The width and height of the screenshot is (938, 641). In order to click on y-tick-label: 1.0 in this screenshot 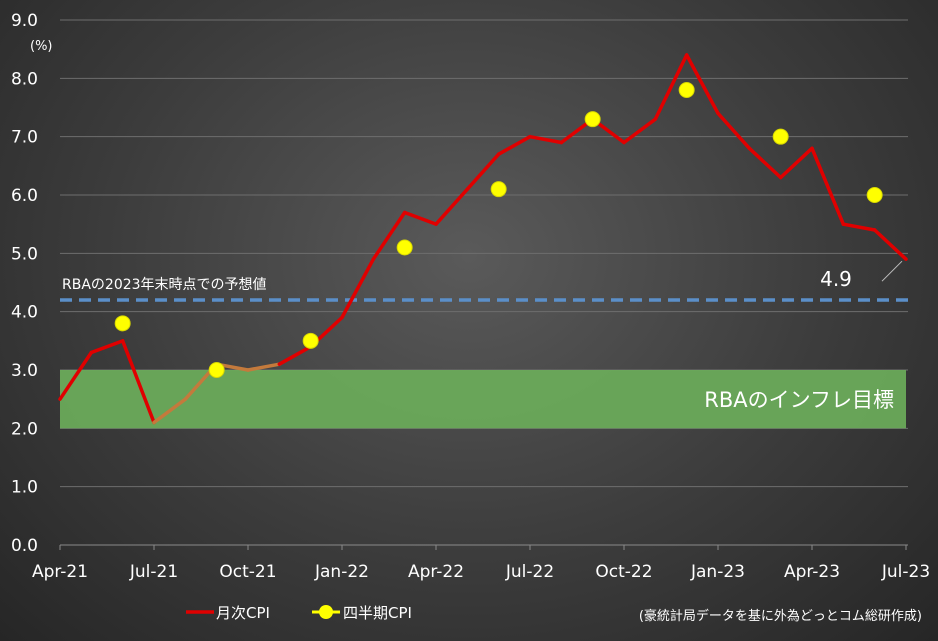, I will do `click(24, 488)`.